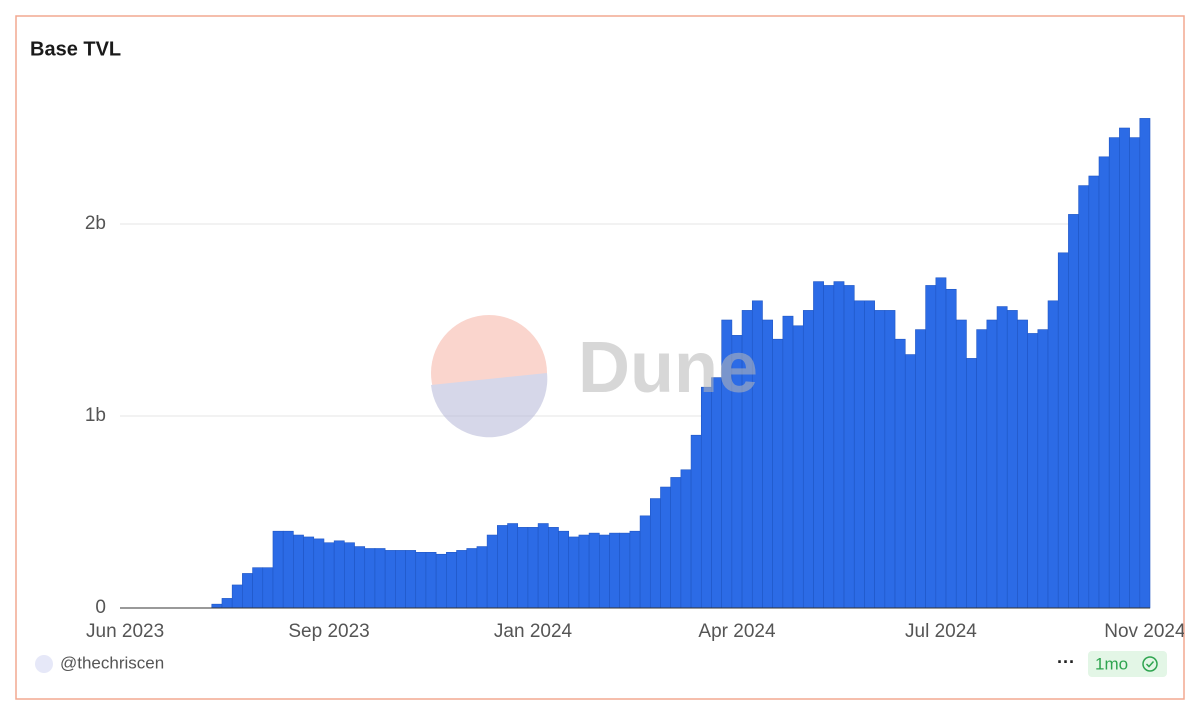 This screenshot has height=722, width=1200. Describe the element at coordinates (328, 631) in the screenshot. I see `x-tick-label: Sep 2023` at that location.